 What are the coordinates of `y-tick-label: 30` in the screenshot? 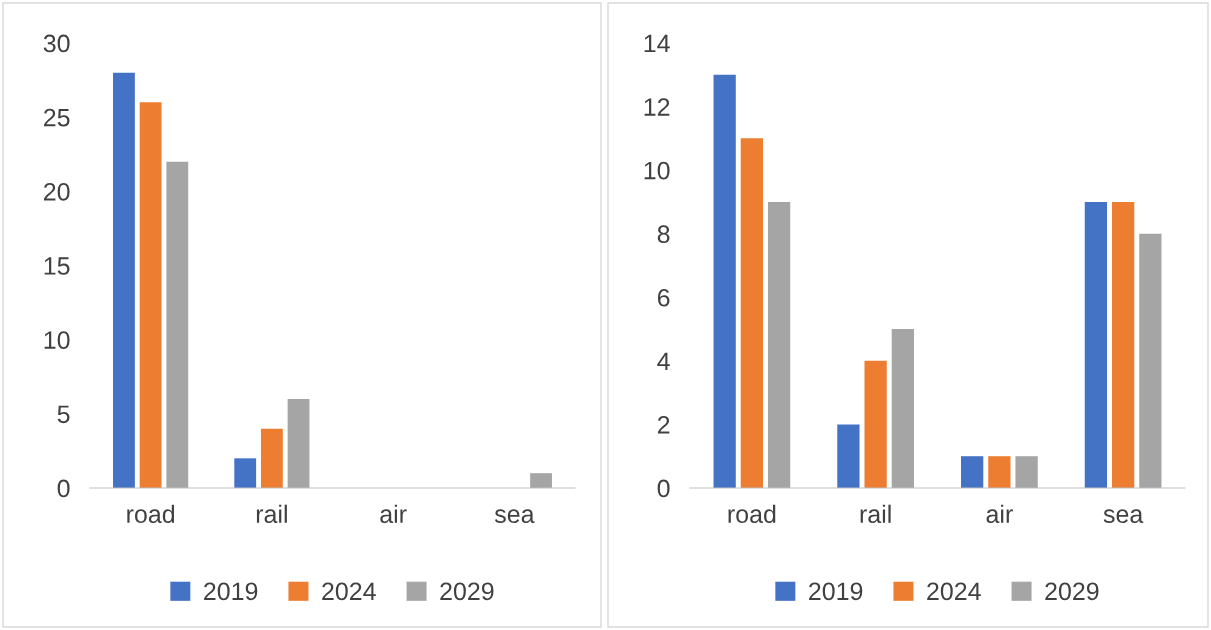 It's located at (56, 43).